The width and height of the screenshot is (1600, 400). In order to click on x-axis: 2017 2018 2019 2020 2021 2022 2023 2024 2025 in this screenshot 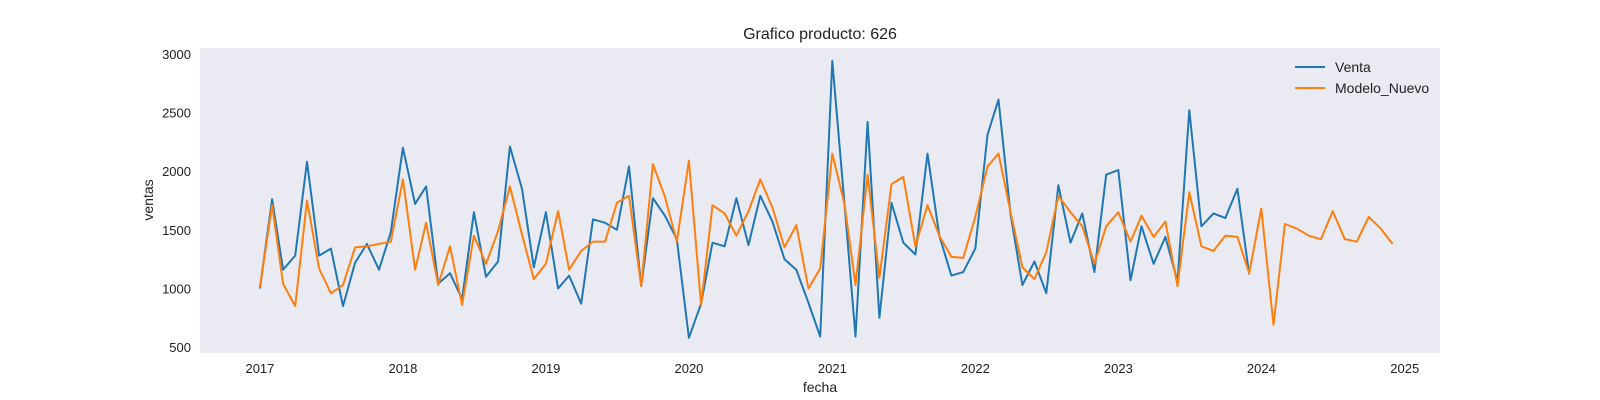, I will do `click(832, 368)`.